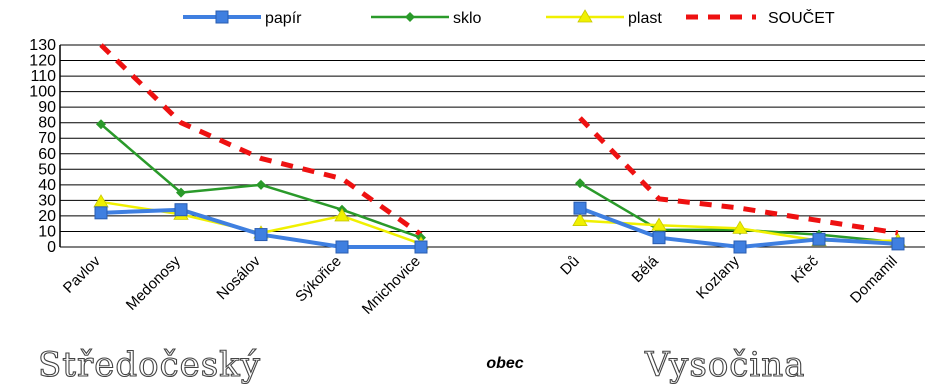 Image resolution: width=930 pixels, height=385 pixels. I want to click on y-tick-label: 20, so click(47, 216).